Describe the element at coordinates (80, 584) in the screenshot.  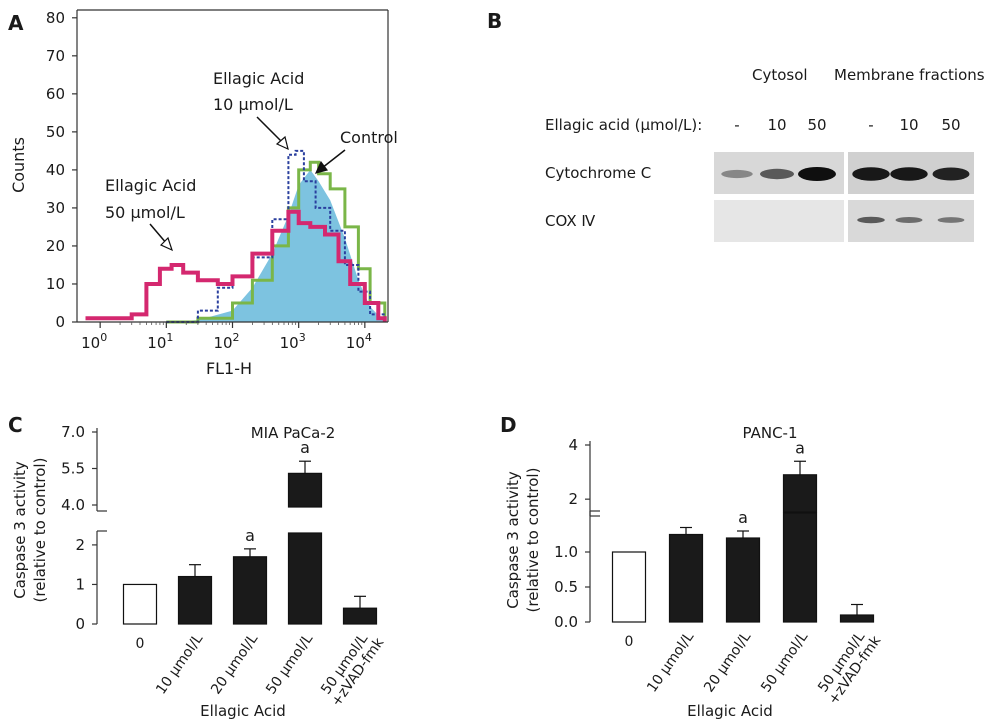
I see `y-tick-label: 1` at that location.